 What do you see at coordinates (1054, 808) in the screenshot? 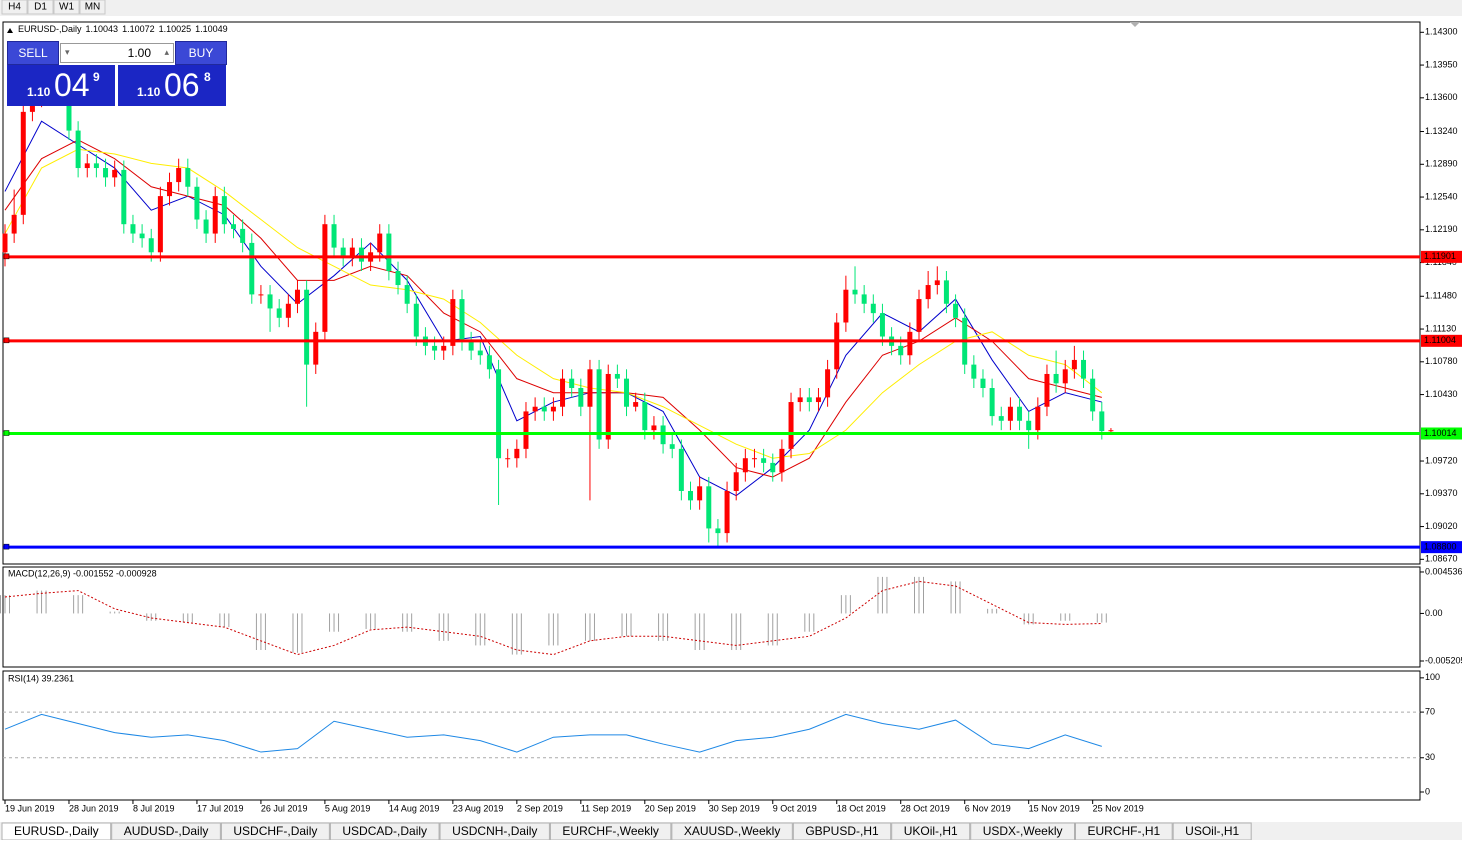
I see `date-label: 15 Nov 2019` at bounding box center [1054, 808].